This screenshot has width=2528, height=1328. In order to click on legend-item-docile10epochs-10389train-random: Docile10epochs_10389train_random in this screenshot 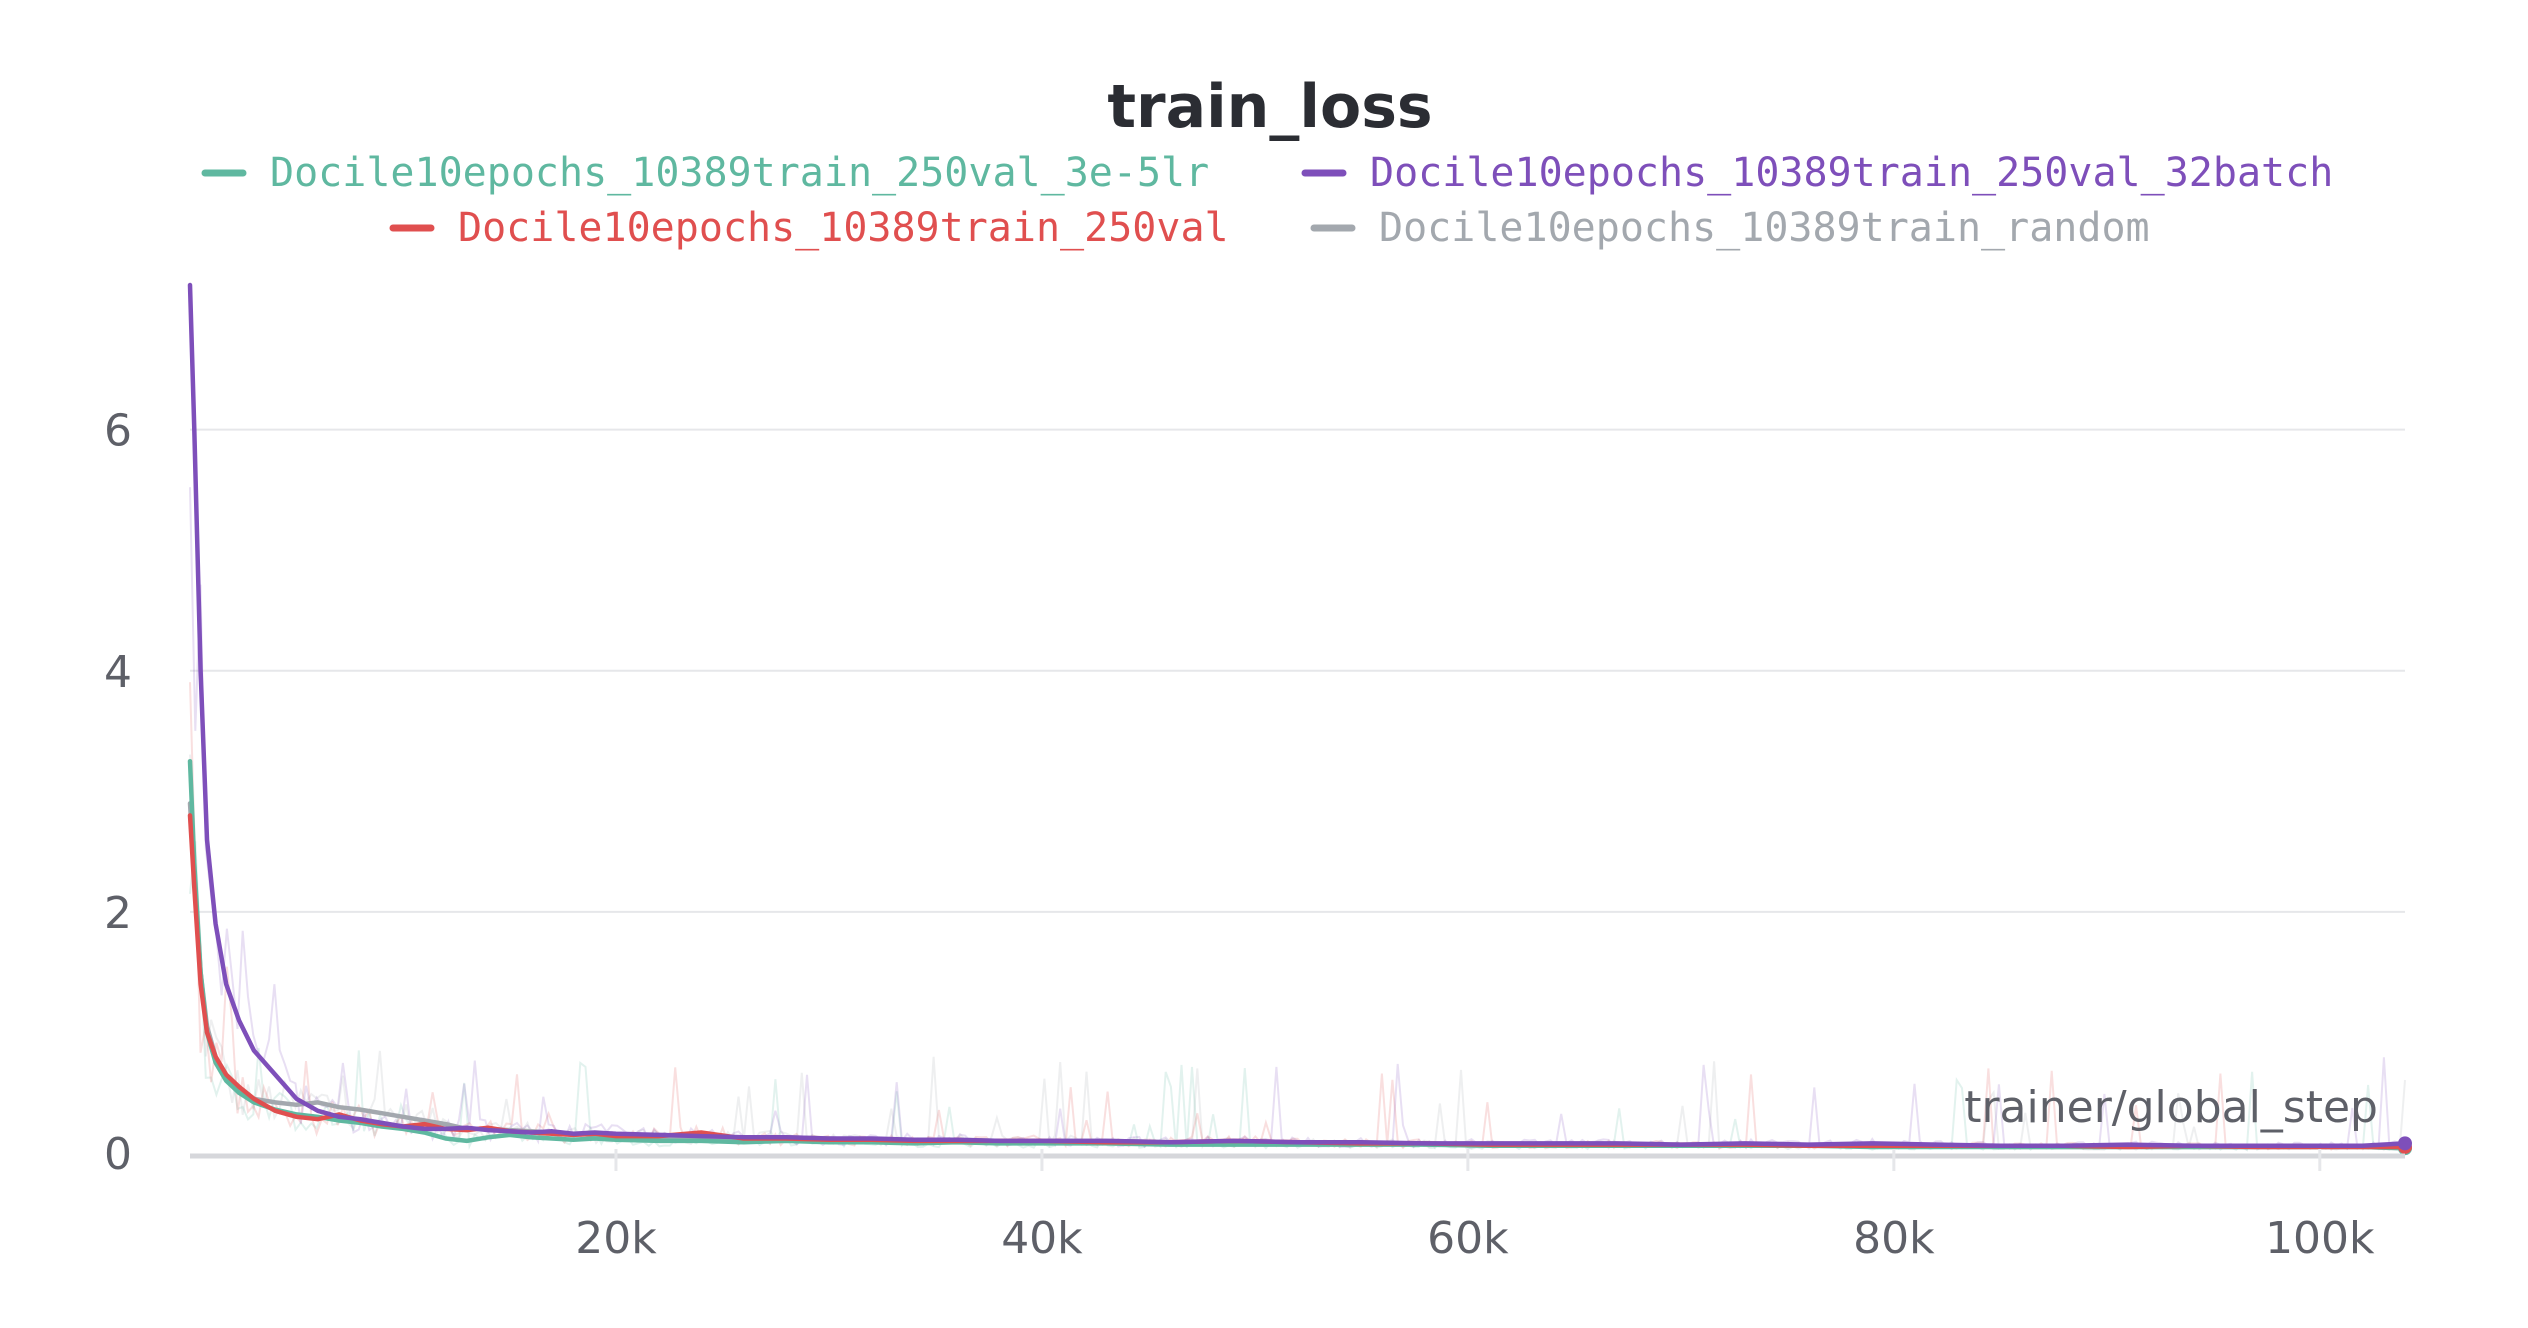, I will do `click(1730, 228)`.